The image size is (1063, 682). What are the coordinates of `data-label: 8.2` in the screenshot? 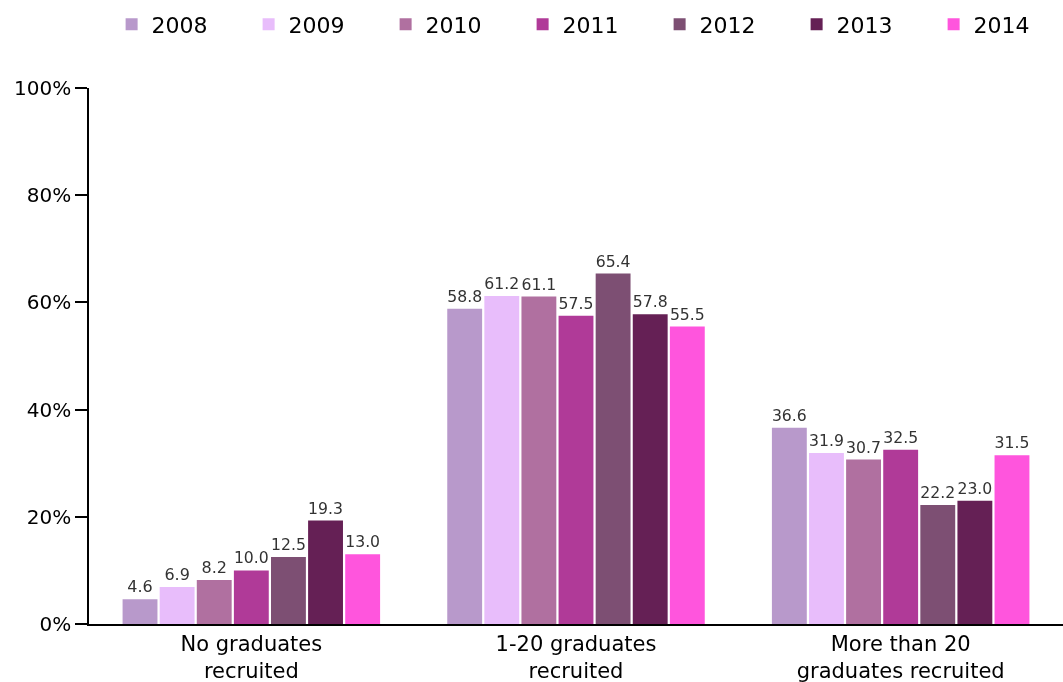 It's located at (214, 568).